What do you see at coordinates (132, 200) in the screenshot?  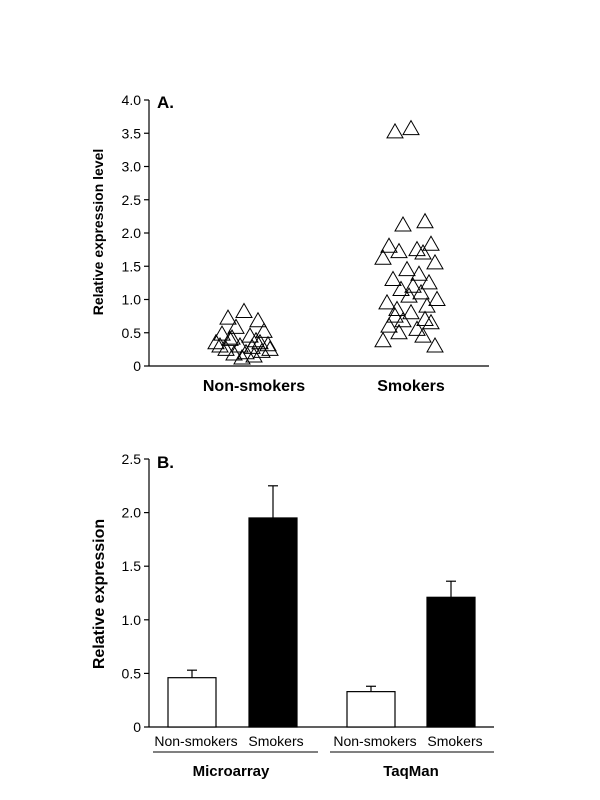 I see `panel-a-y-tick-label: 2.5` at bounding box center [132, 200].